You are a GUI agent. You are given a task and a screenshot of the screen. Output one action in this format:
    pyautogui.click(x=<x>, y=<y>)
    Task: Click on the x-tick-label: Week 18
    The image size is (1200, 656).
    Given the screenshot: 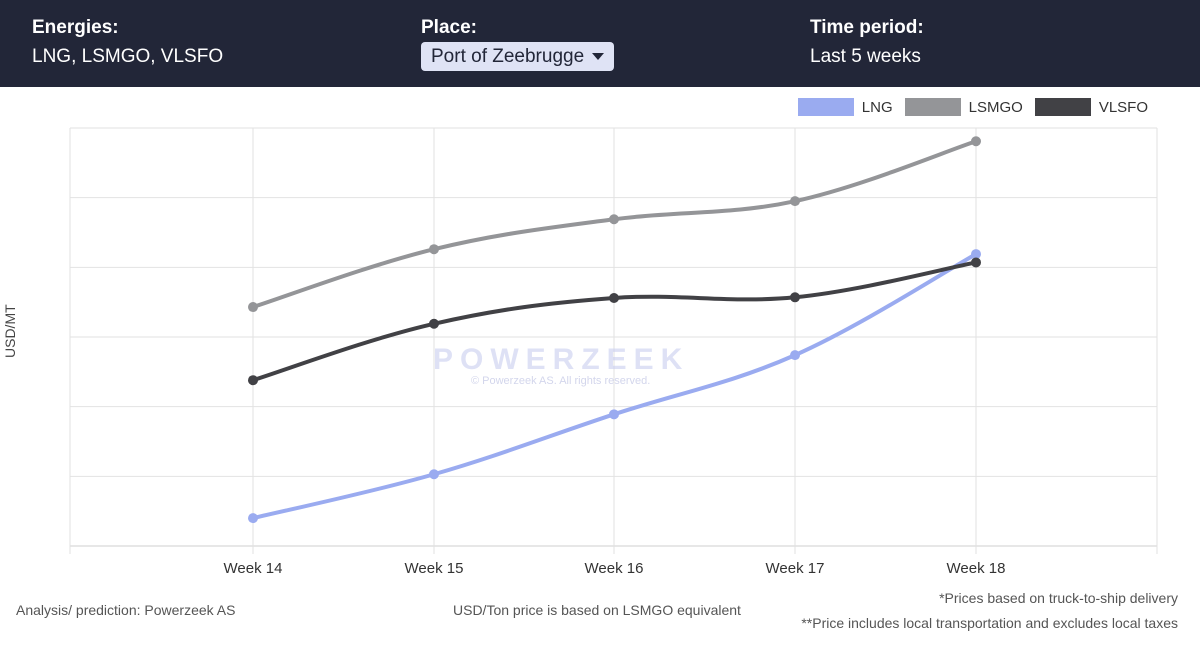 What is the action you would take?
    pyautogui.click(x=976, y=568)
    